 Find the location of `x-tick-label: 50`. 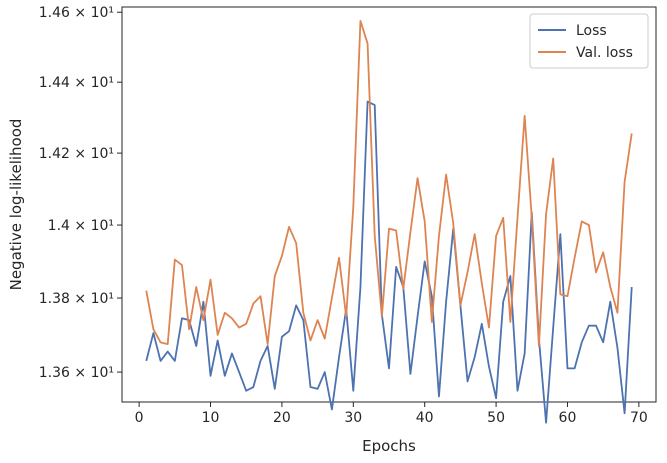

x-tick-label: 50 is located at coordinates (496, 418).